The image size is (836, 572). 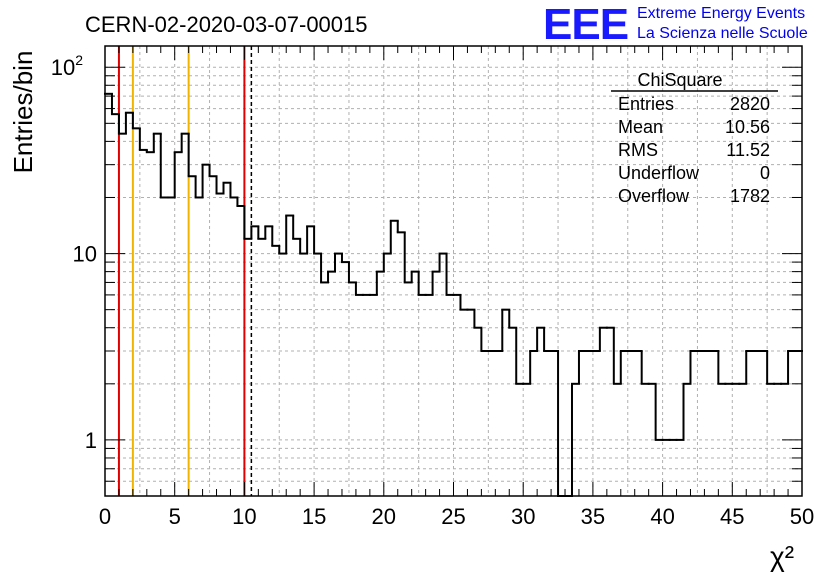 What do you see at coordinates (782, 556) in the screenshot?
I see `x-axis-label: χ²` at bounding box center [782, 556].